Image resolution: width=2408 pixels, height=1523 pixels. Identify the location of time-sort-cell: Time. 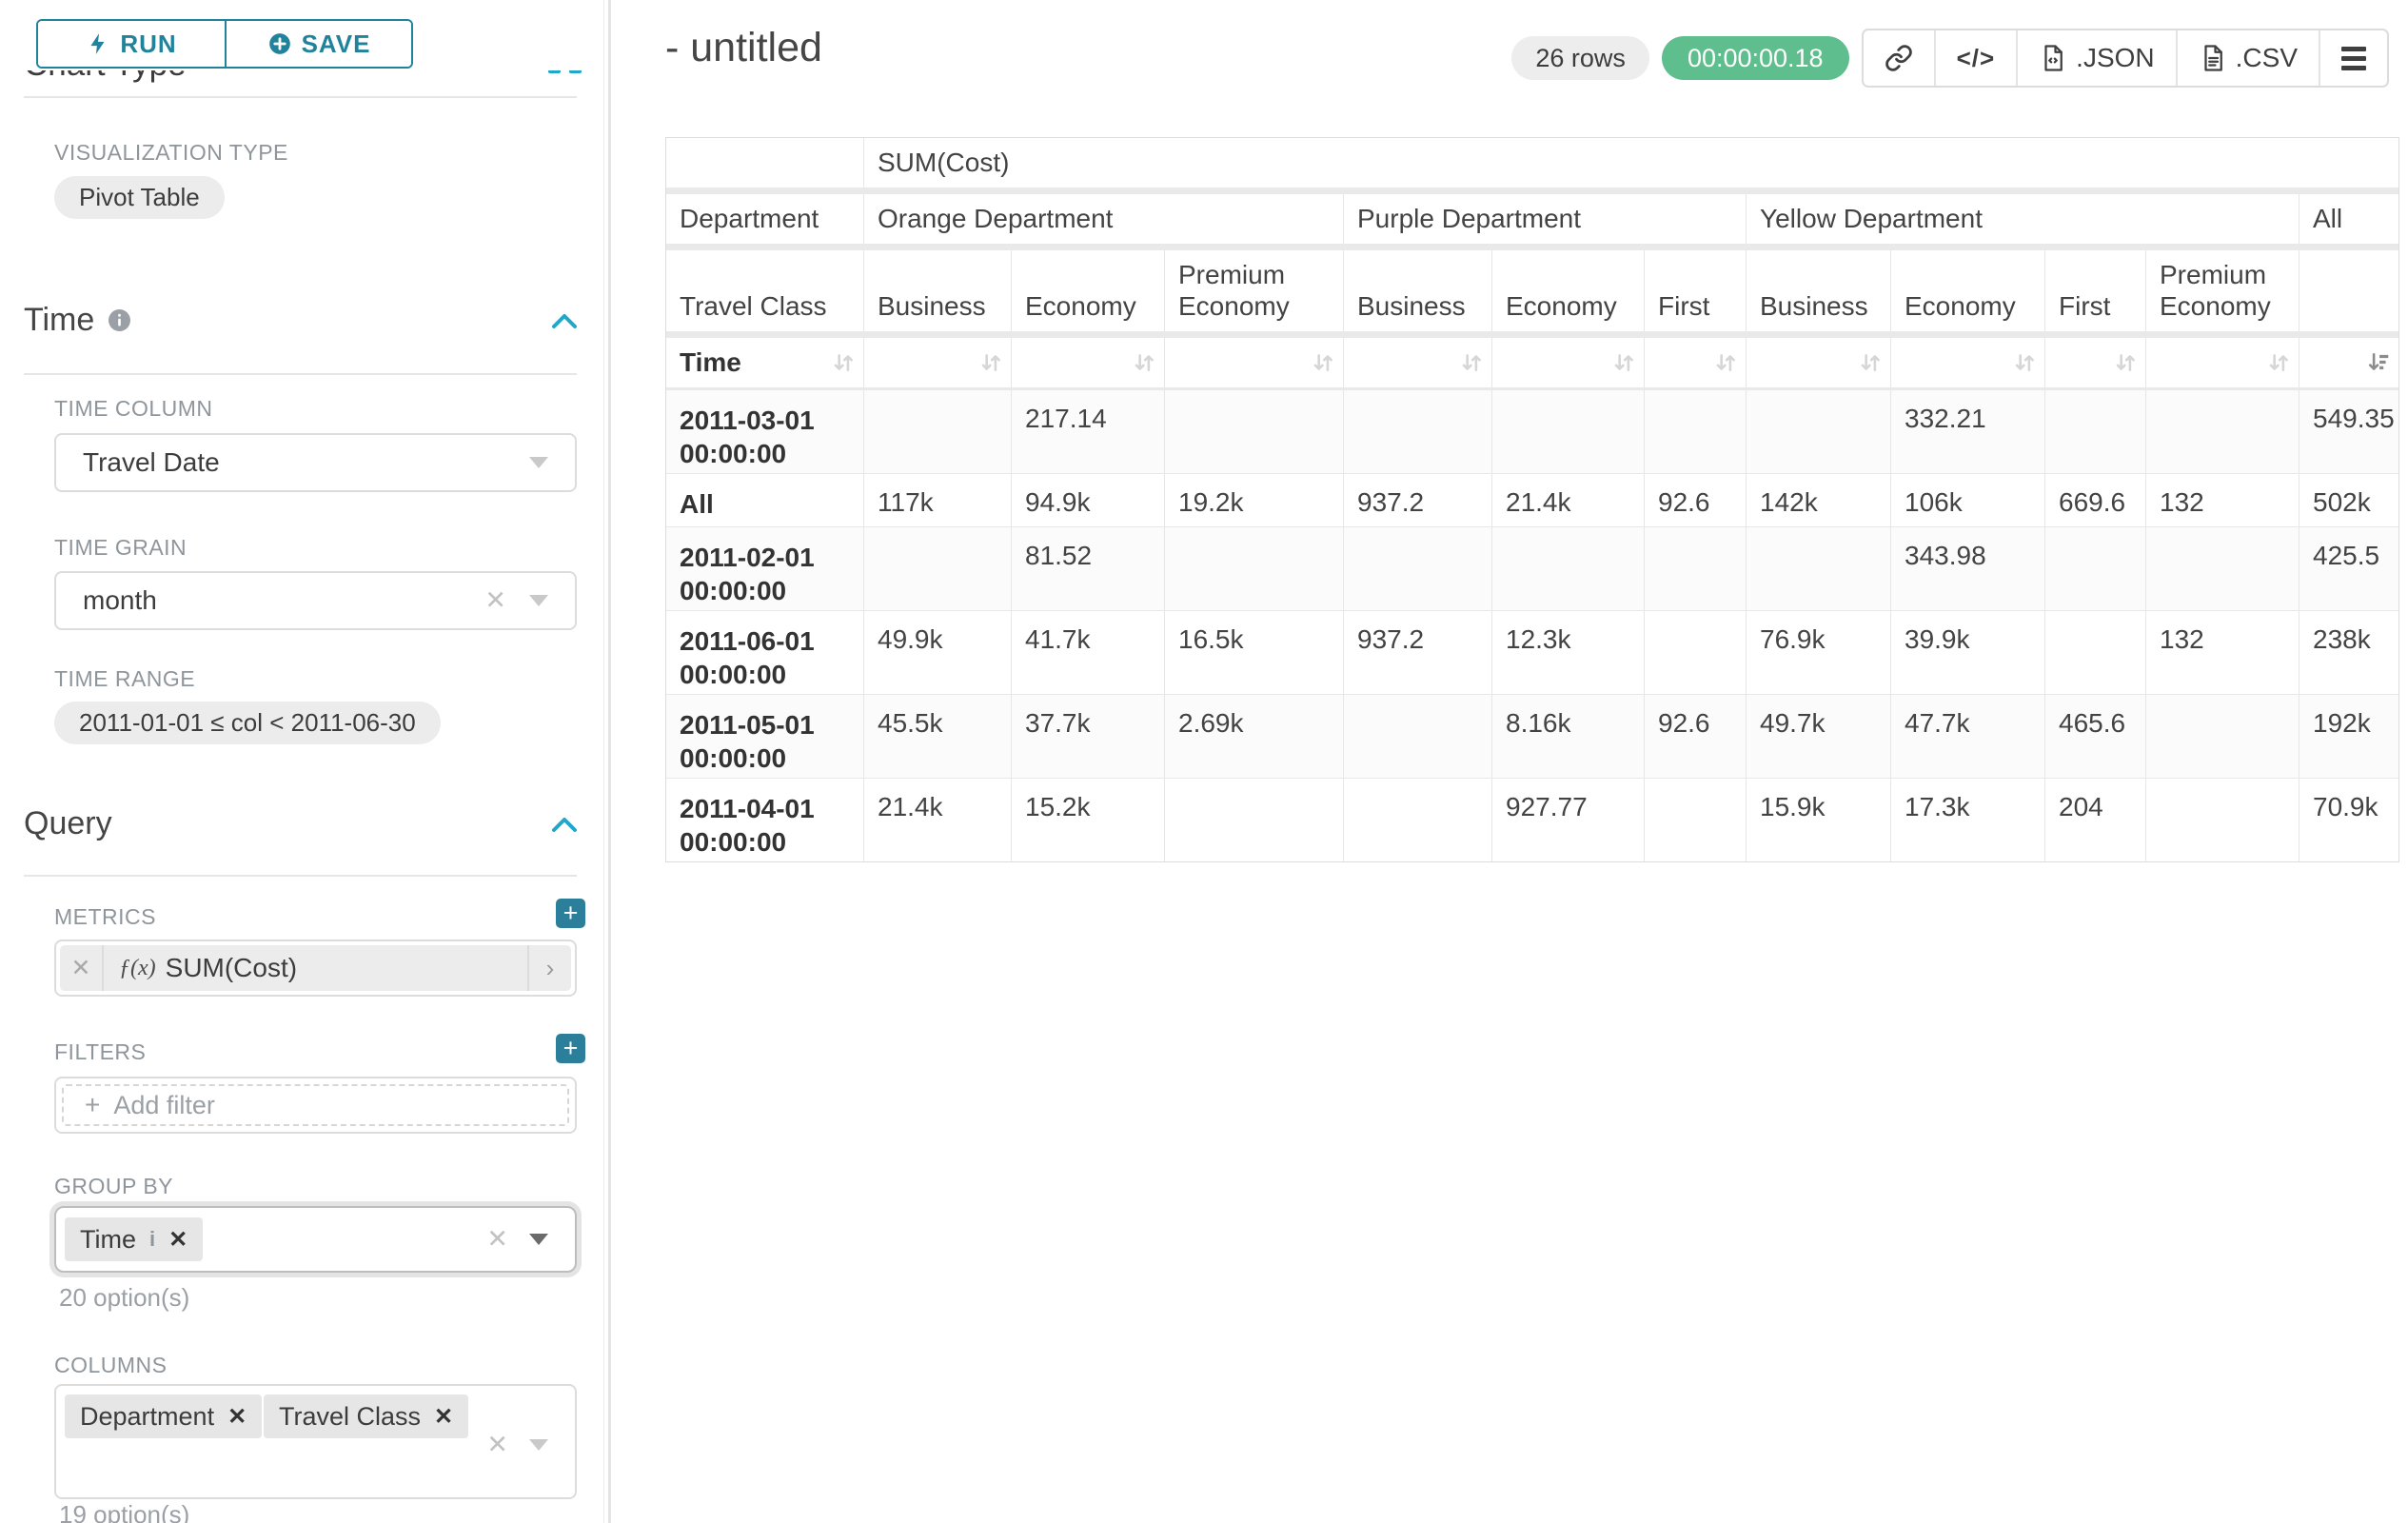
(765, 363).